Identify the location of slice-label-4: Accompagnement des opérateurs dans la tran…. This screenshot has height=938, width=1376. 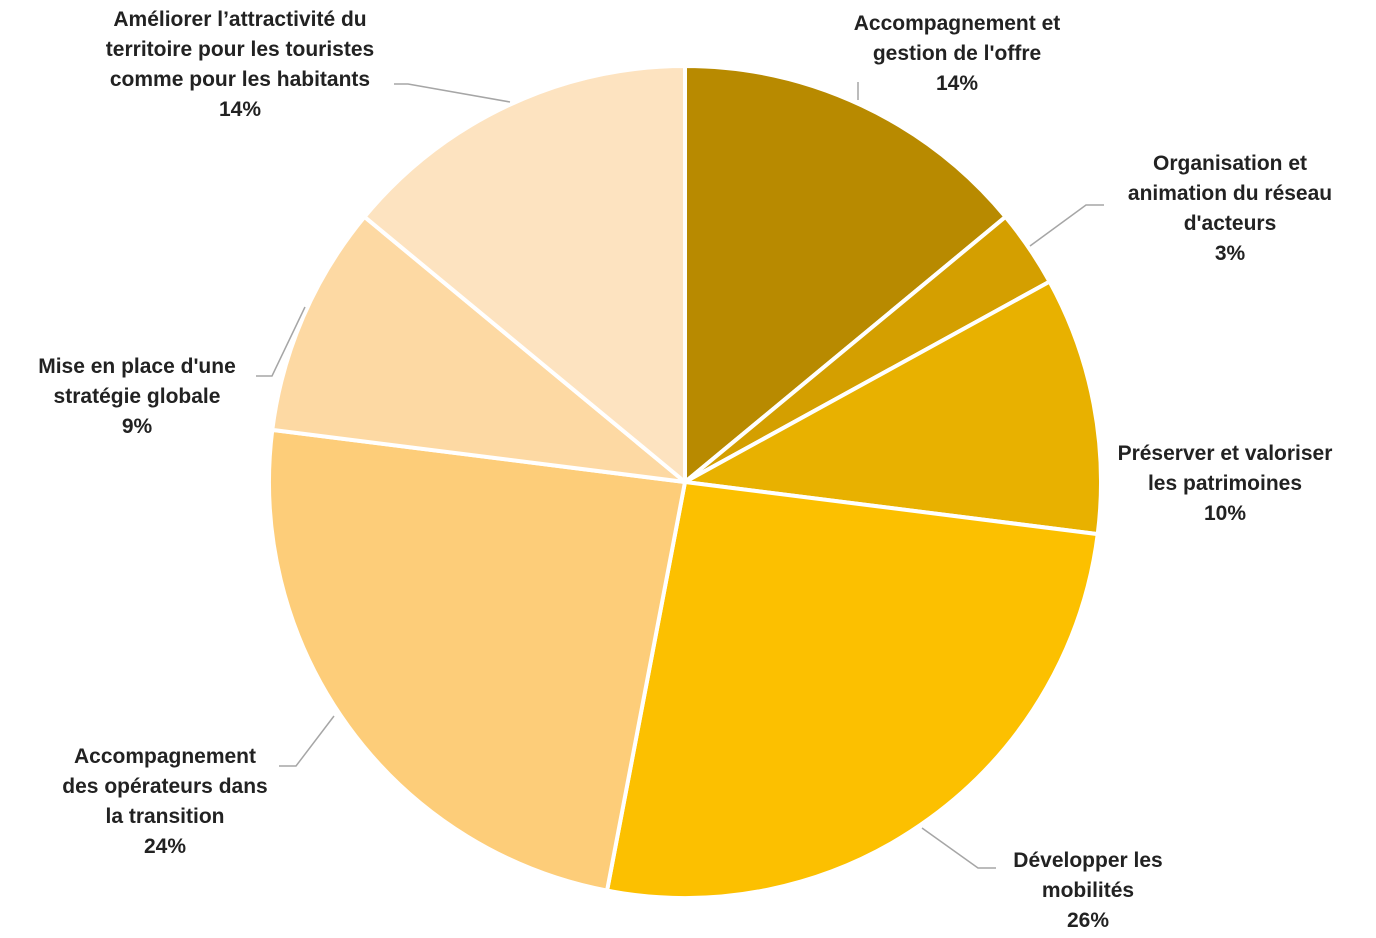
(164, 801).